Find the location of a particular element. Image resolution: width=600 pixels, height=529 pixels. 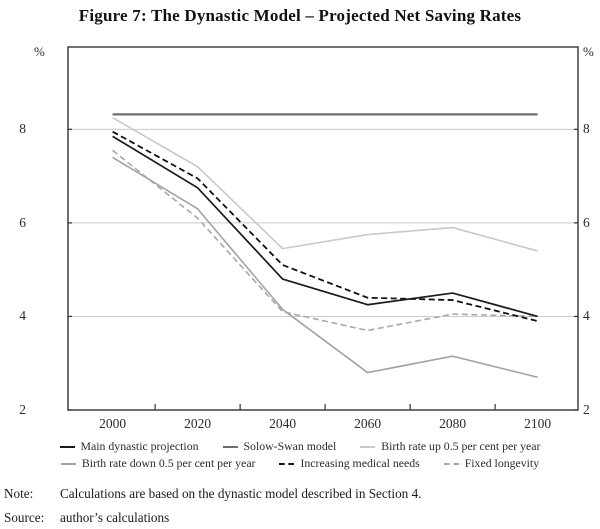

y-tick-label-left-8: 8 is located at coordinates (22, 129).